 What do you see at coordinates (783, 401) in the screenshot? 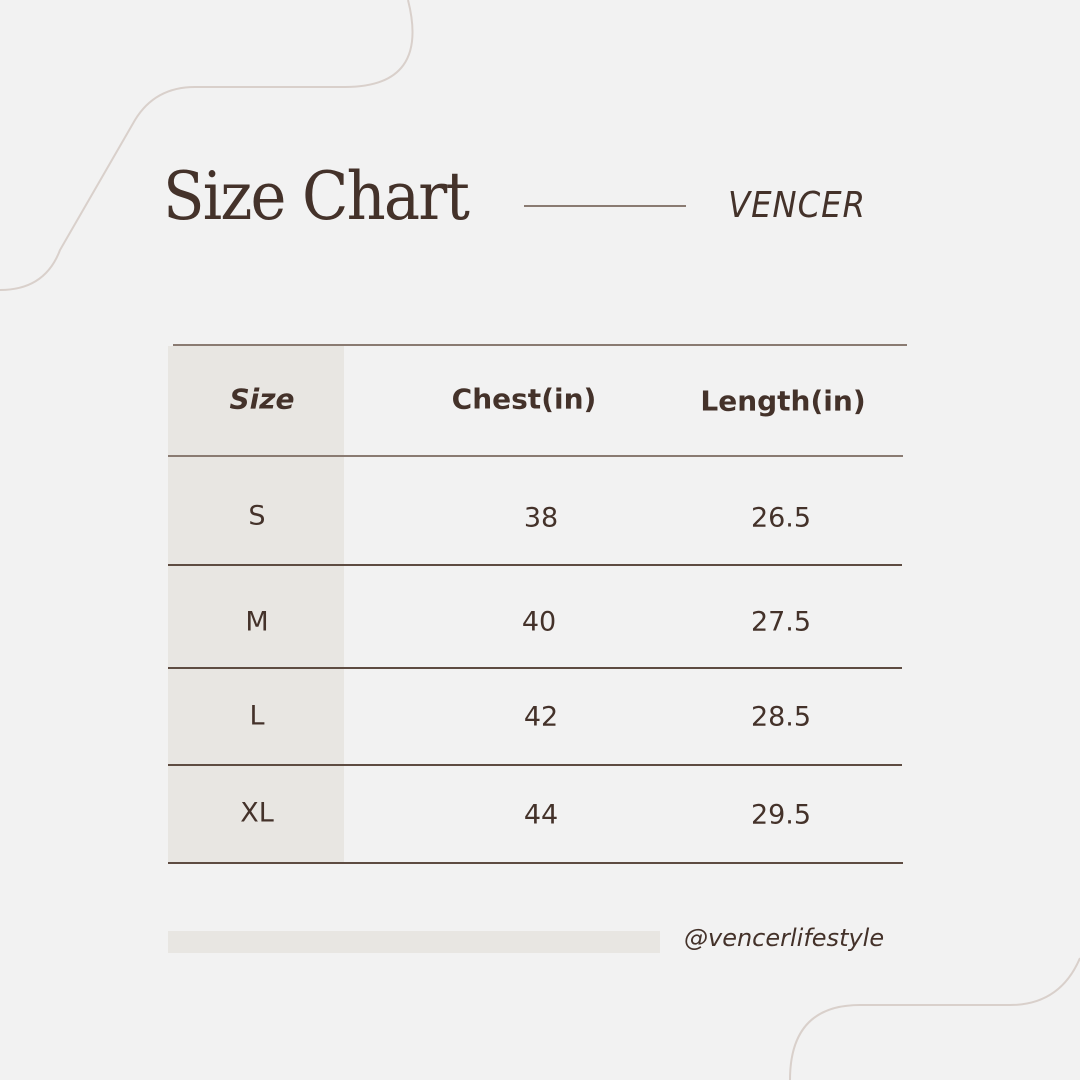
I see `header-length: Length(in)` at bounding box center [783, 401].